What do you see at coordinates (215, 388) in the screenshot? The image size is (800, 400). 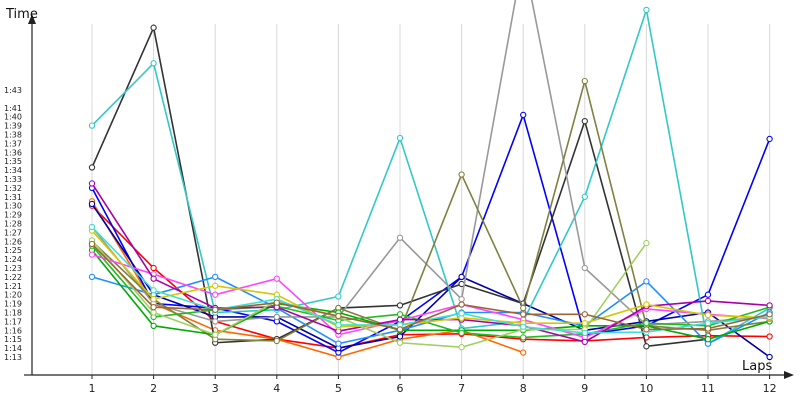 I see `x-tick-label: 3` at bounding box center [215, 388].